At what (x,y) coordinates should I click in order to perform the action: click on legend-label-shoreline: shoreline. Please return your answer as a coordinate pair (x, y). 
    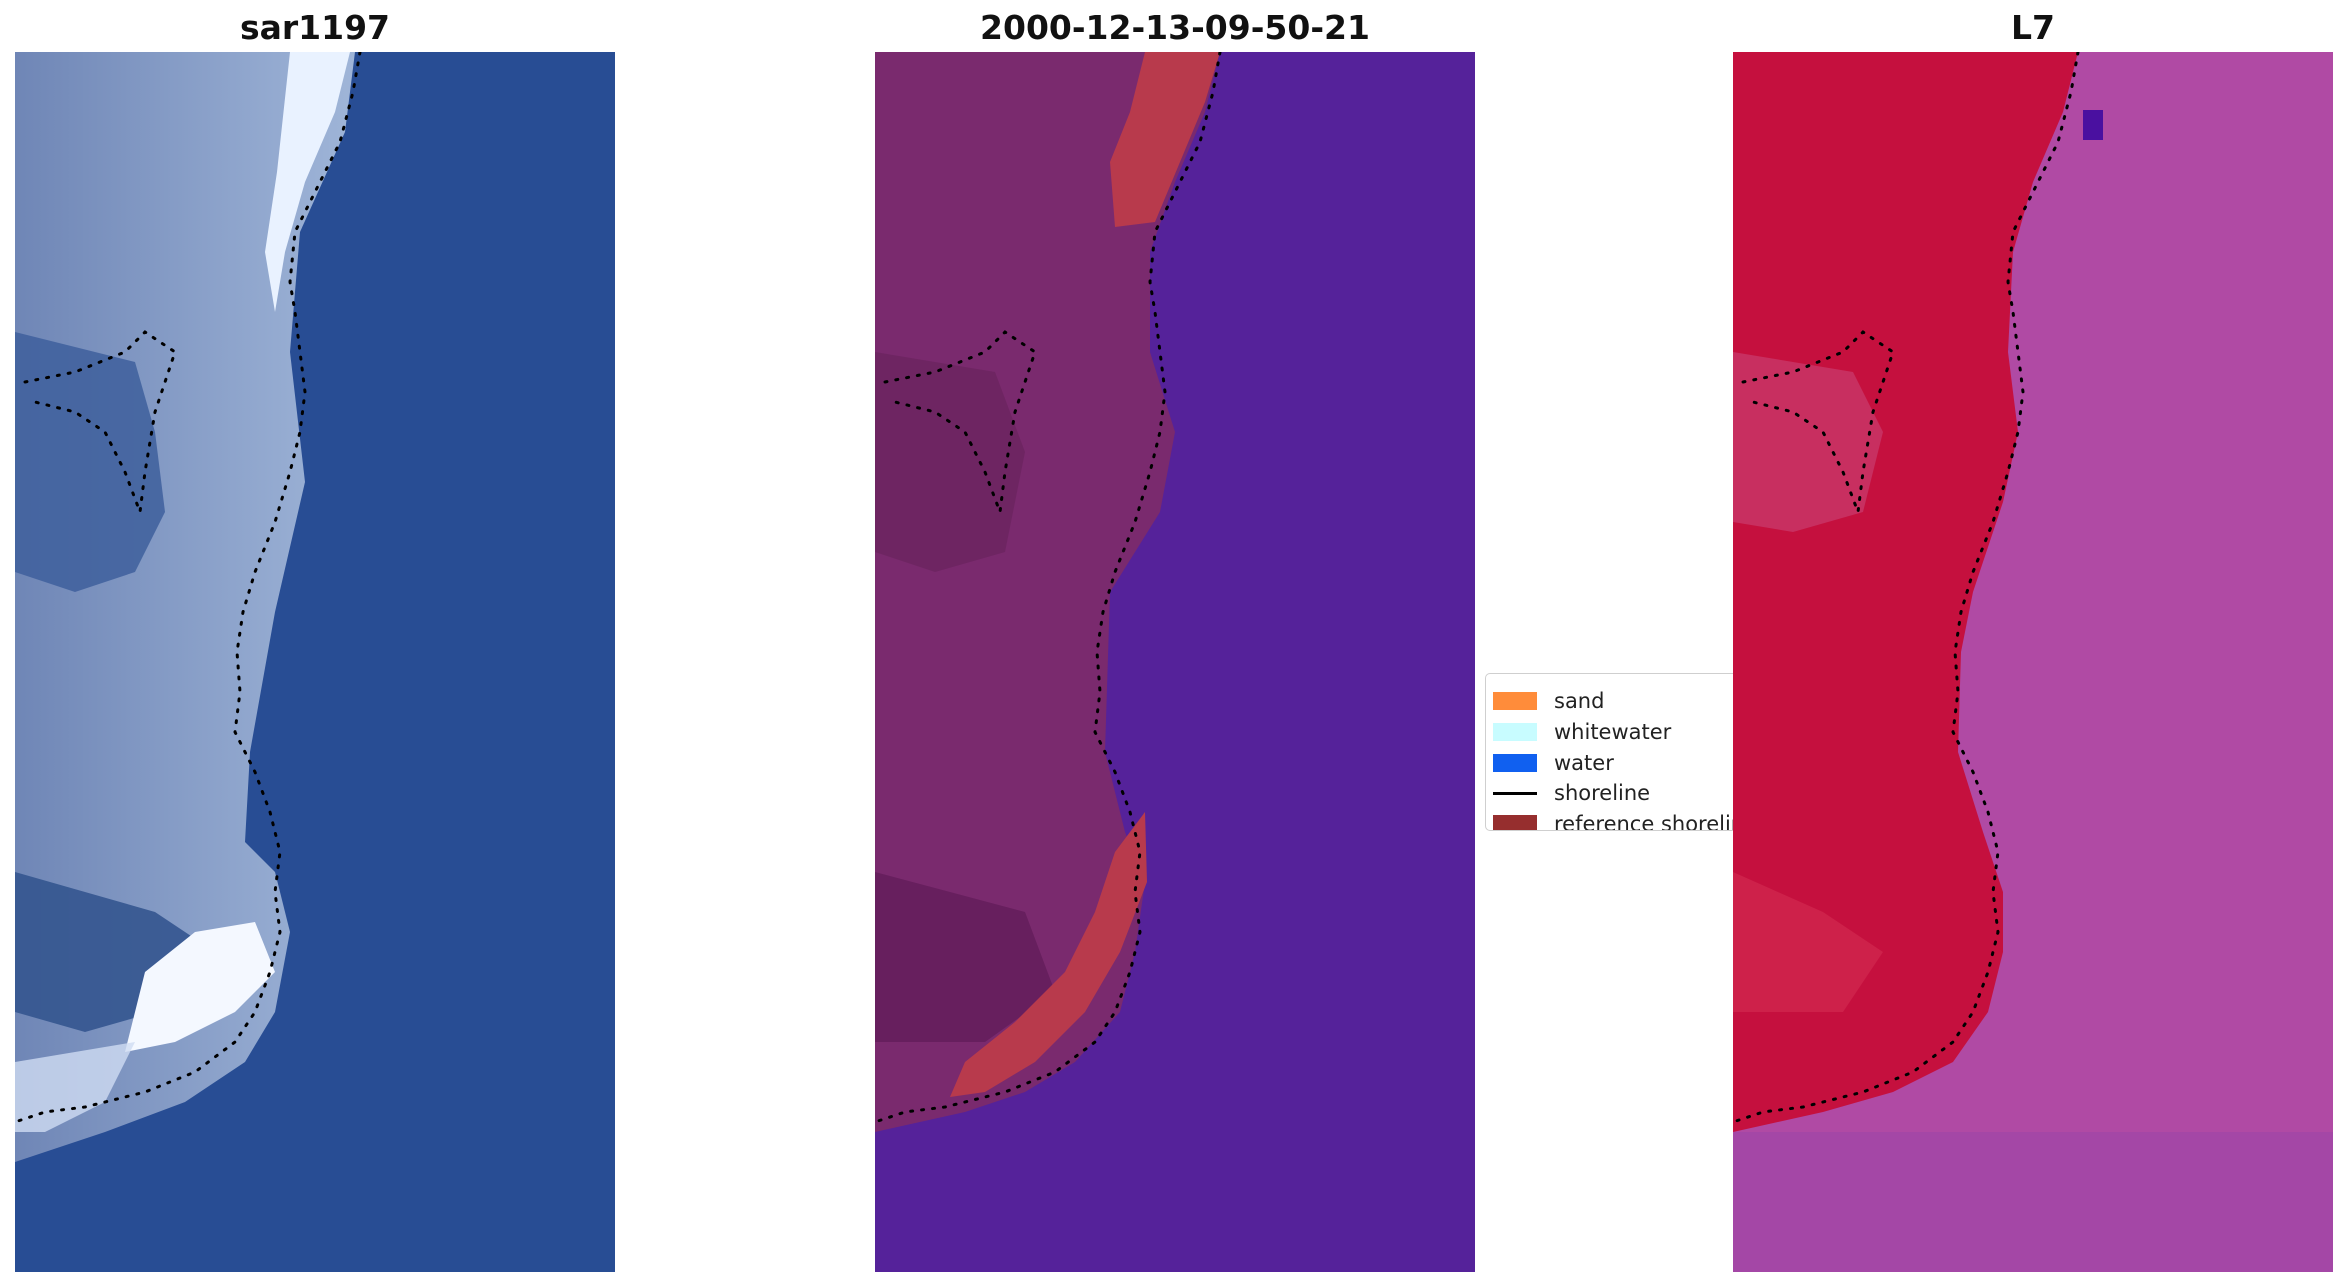
    Looking at the image, I should click on (1602, 793).